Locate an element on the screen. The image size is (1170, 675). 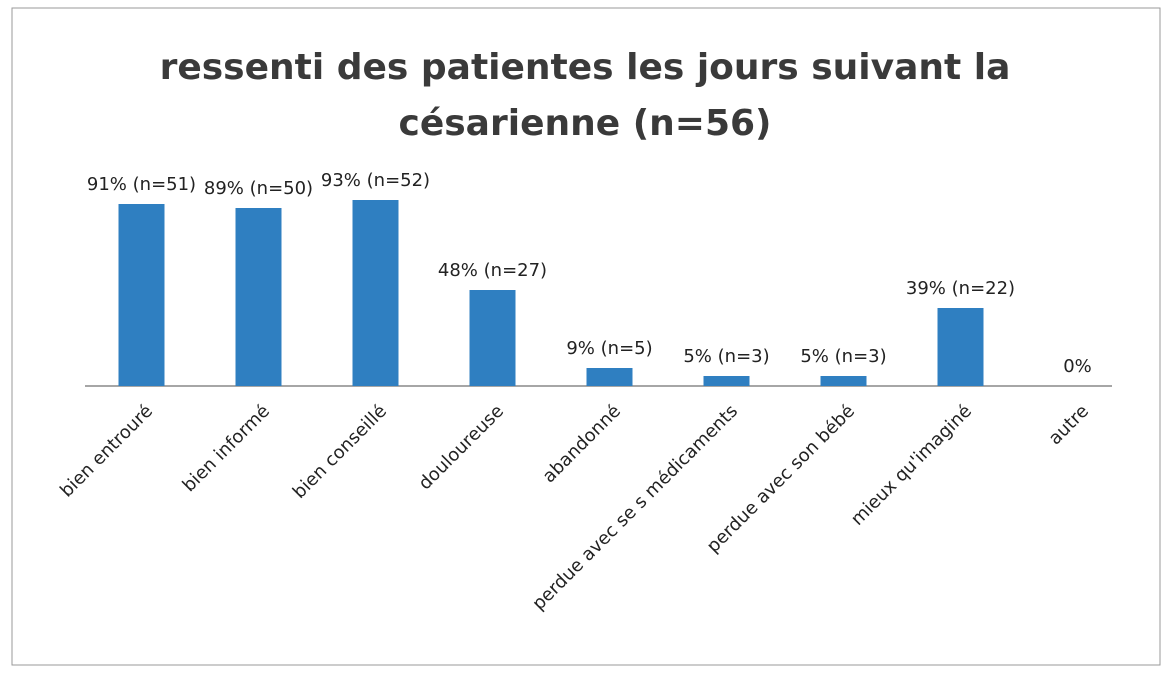
x-tick-label: perdue avec se s médicaments is located at coordinates (635, 508).